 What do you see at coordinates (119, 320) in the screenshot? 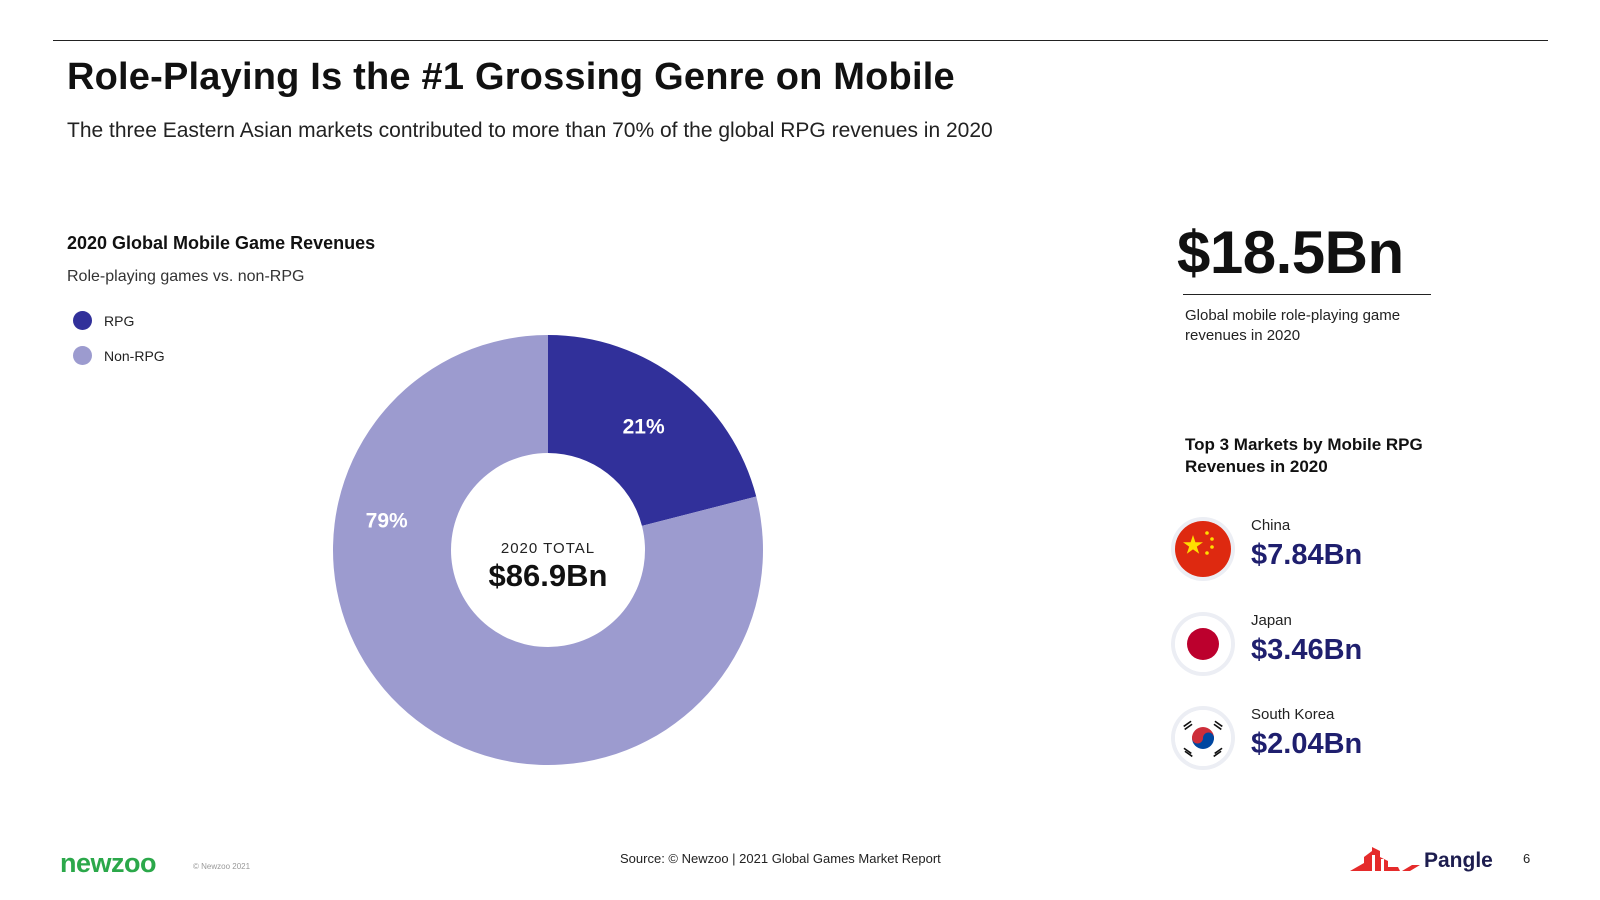
I see `legend-label-rpg: RPG` at bounding box center [119, 320].